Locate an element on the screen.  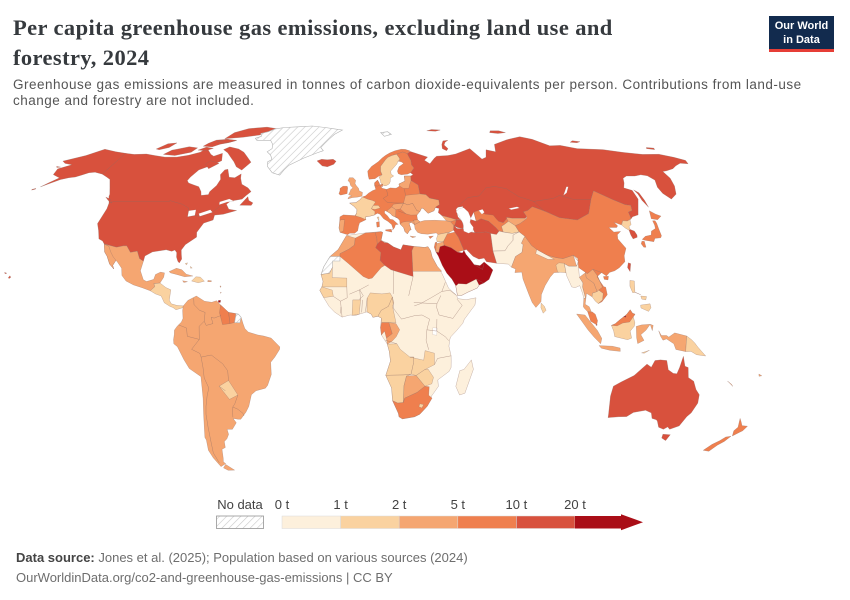
svg-text: No data is located at coordinates (240, 504).